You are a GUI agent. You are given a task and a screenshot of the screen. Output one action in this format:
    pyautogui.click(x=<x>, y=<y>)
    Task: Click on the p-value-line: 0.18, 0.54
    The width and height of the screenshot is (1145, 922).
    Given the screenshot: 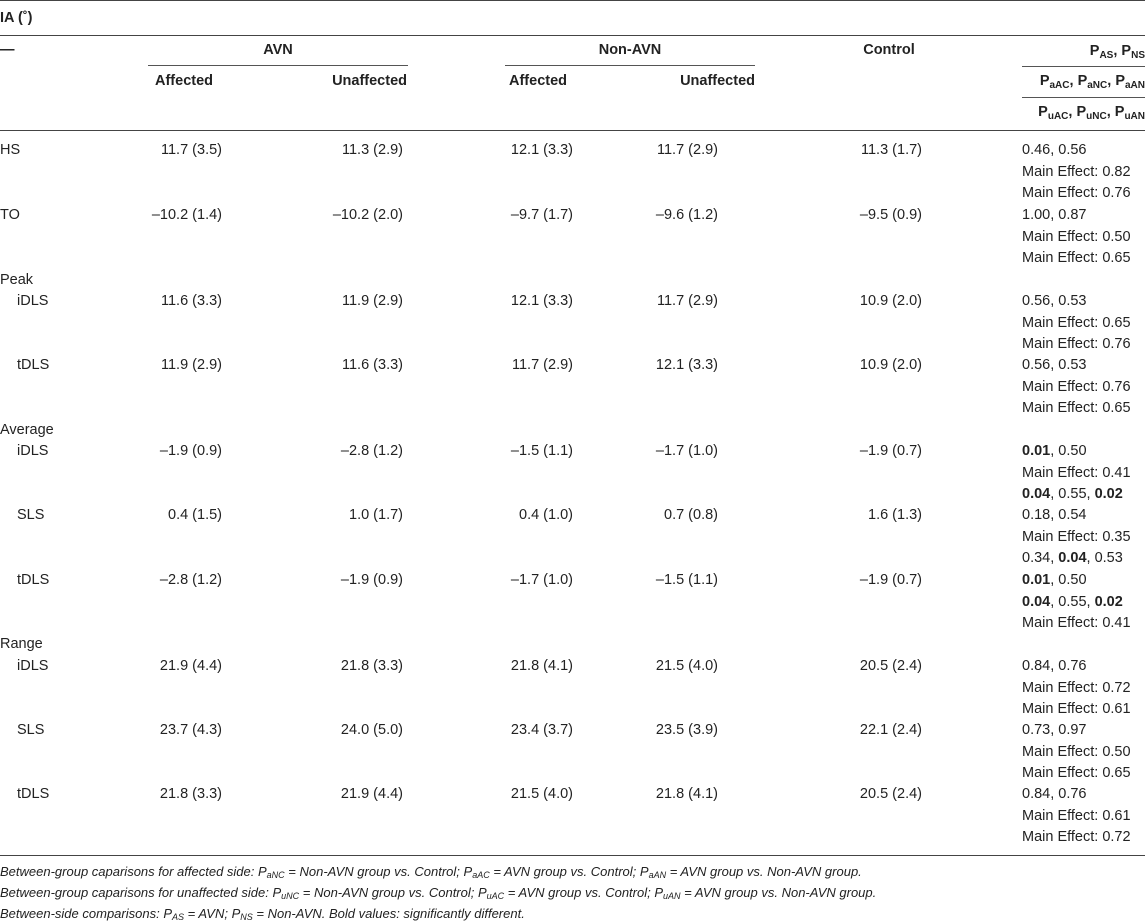 What is the action you would take?
    pyautogui.click(x=1083, y=516)
    